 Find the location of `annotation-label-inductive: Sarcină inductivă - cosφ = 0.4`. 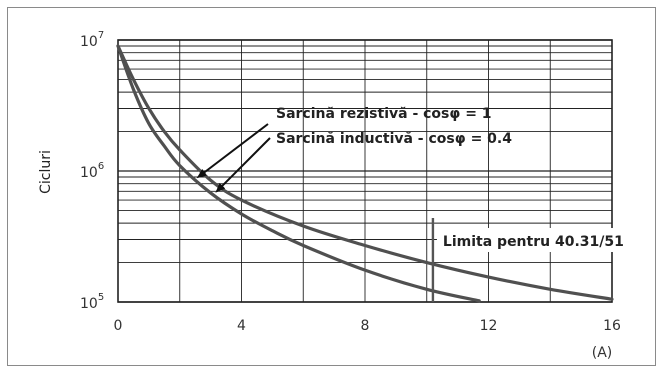

annotation-label-inductive: Sarcină inductivă - cosφ = 0.4 is located at coordinates (394, 139).